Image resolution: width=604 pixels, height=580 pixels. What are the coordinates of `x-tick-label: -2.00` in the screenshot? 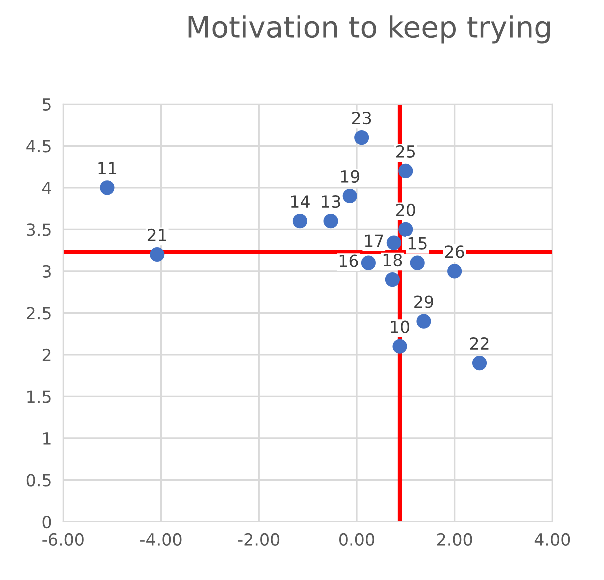 It's located at (259, 539).